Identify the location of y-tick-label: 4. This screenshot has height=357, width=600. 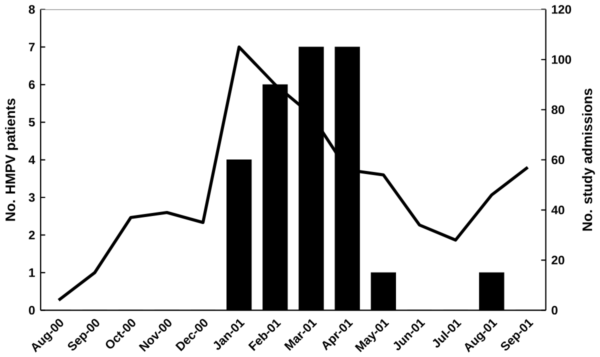
(32, 160).